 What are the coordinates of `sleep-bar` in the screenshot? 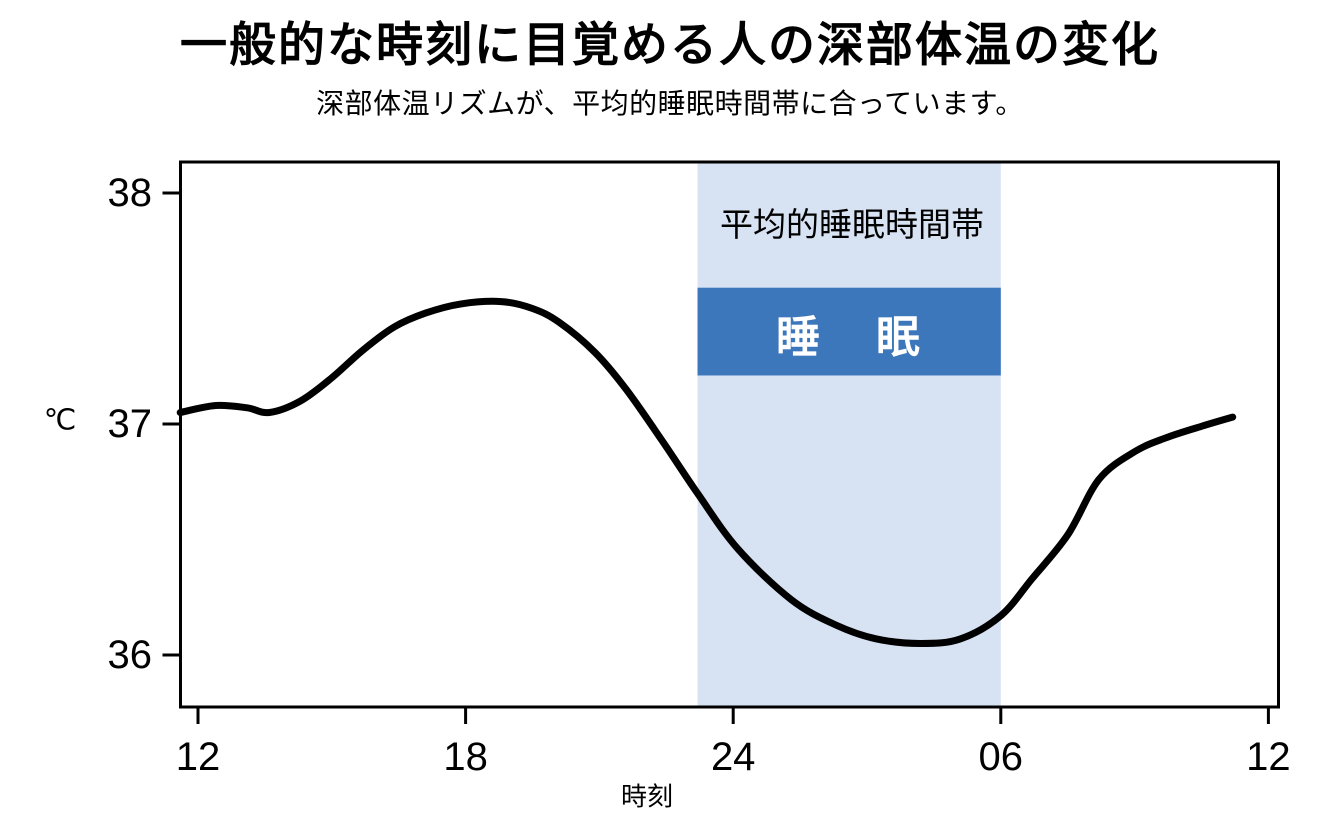 It's located at (849, 331).